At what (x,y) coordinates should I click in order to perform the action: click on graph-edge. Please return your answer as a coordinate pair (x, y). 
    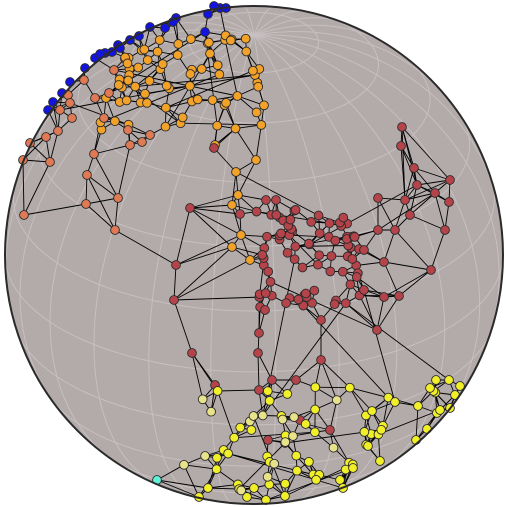
    Looking at the image, I should click on (332, 387).